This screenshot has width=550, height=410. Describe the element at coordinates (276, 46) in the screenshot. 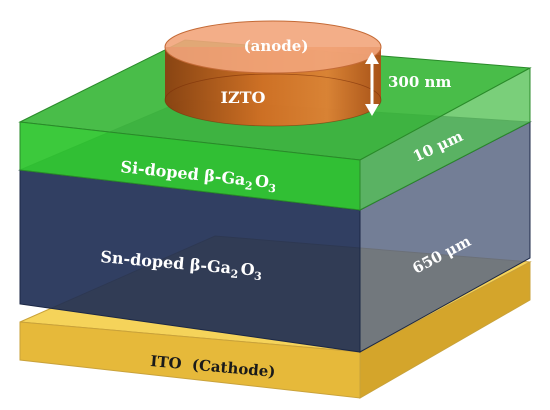

I see `anode-label: (anode)` at that location.